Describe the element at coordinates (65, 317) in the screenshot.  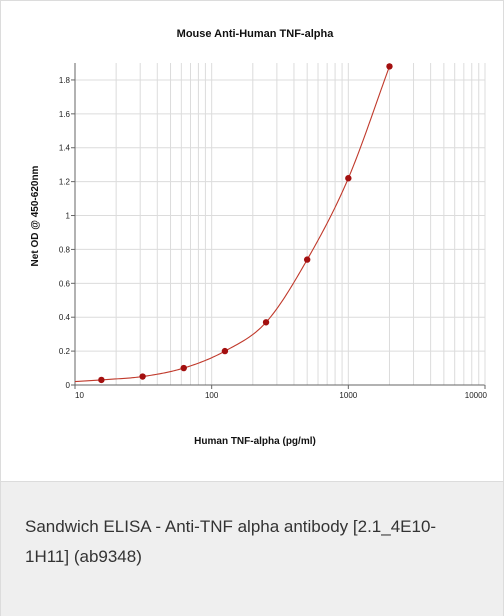
I see `y-tick-label: 0.4` at that location.